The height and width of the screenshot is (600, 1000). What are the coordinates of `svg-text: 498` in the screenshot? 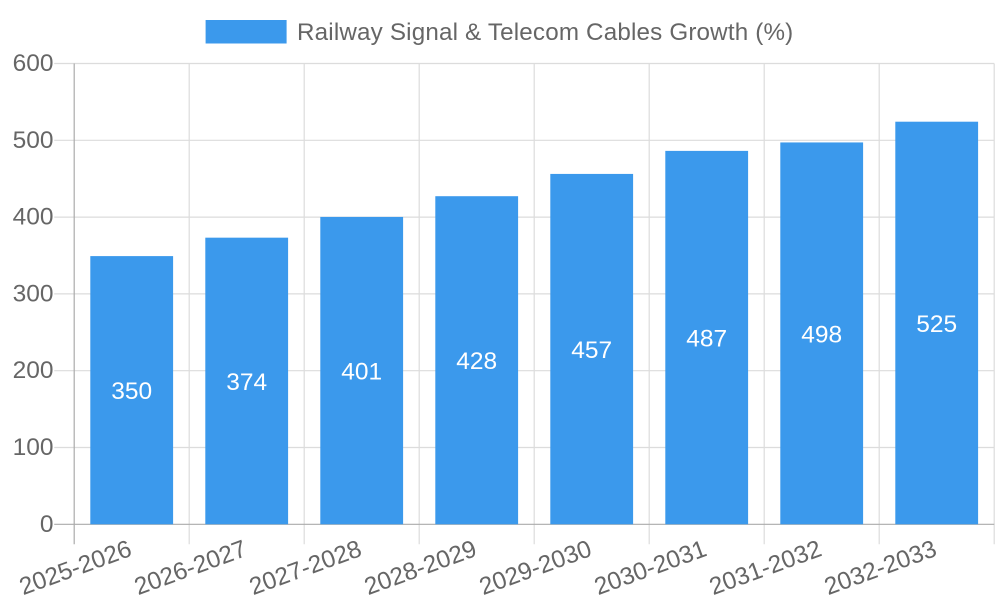 It's located at (821, 334).